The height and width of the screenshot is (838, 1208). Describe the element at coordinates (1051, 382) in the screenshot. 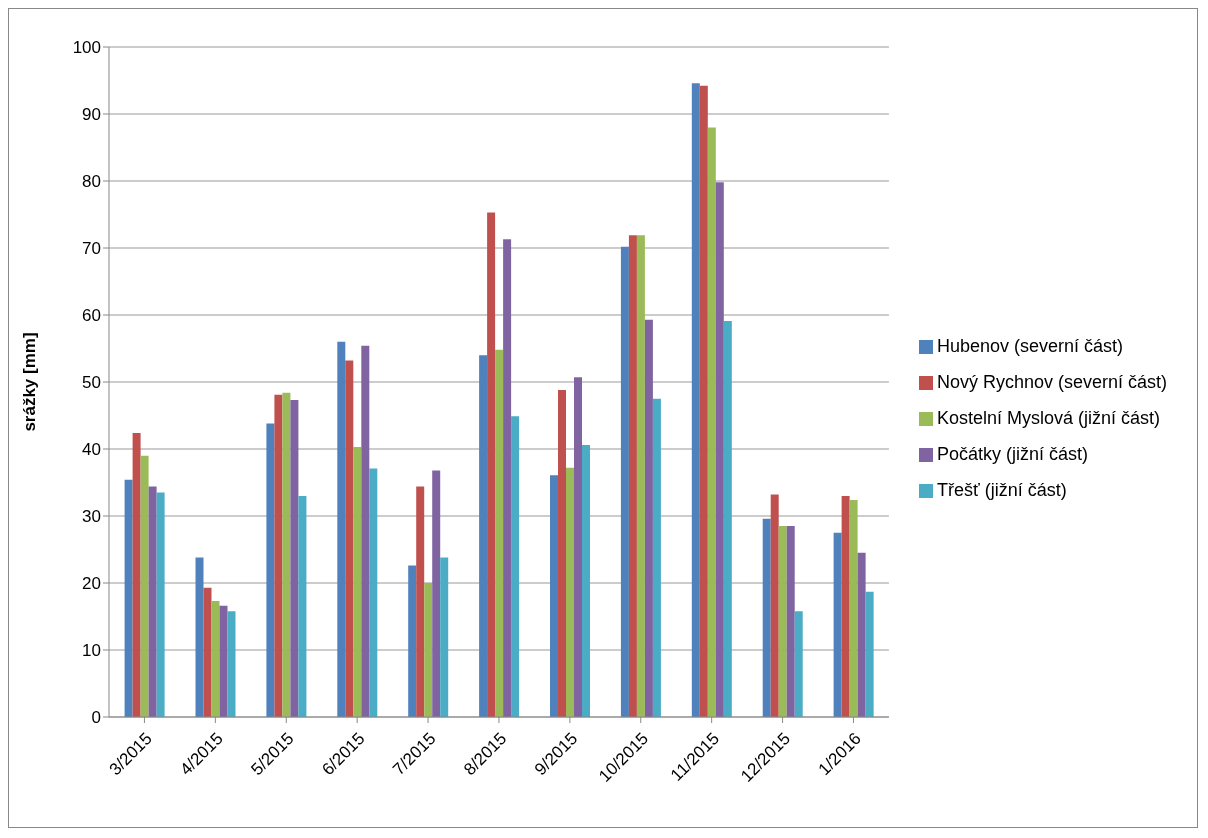

I see `legend-label: Nový Rychnov (severní část)` at that location.